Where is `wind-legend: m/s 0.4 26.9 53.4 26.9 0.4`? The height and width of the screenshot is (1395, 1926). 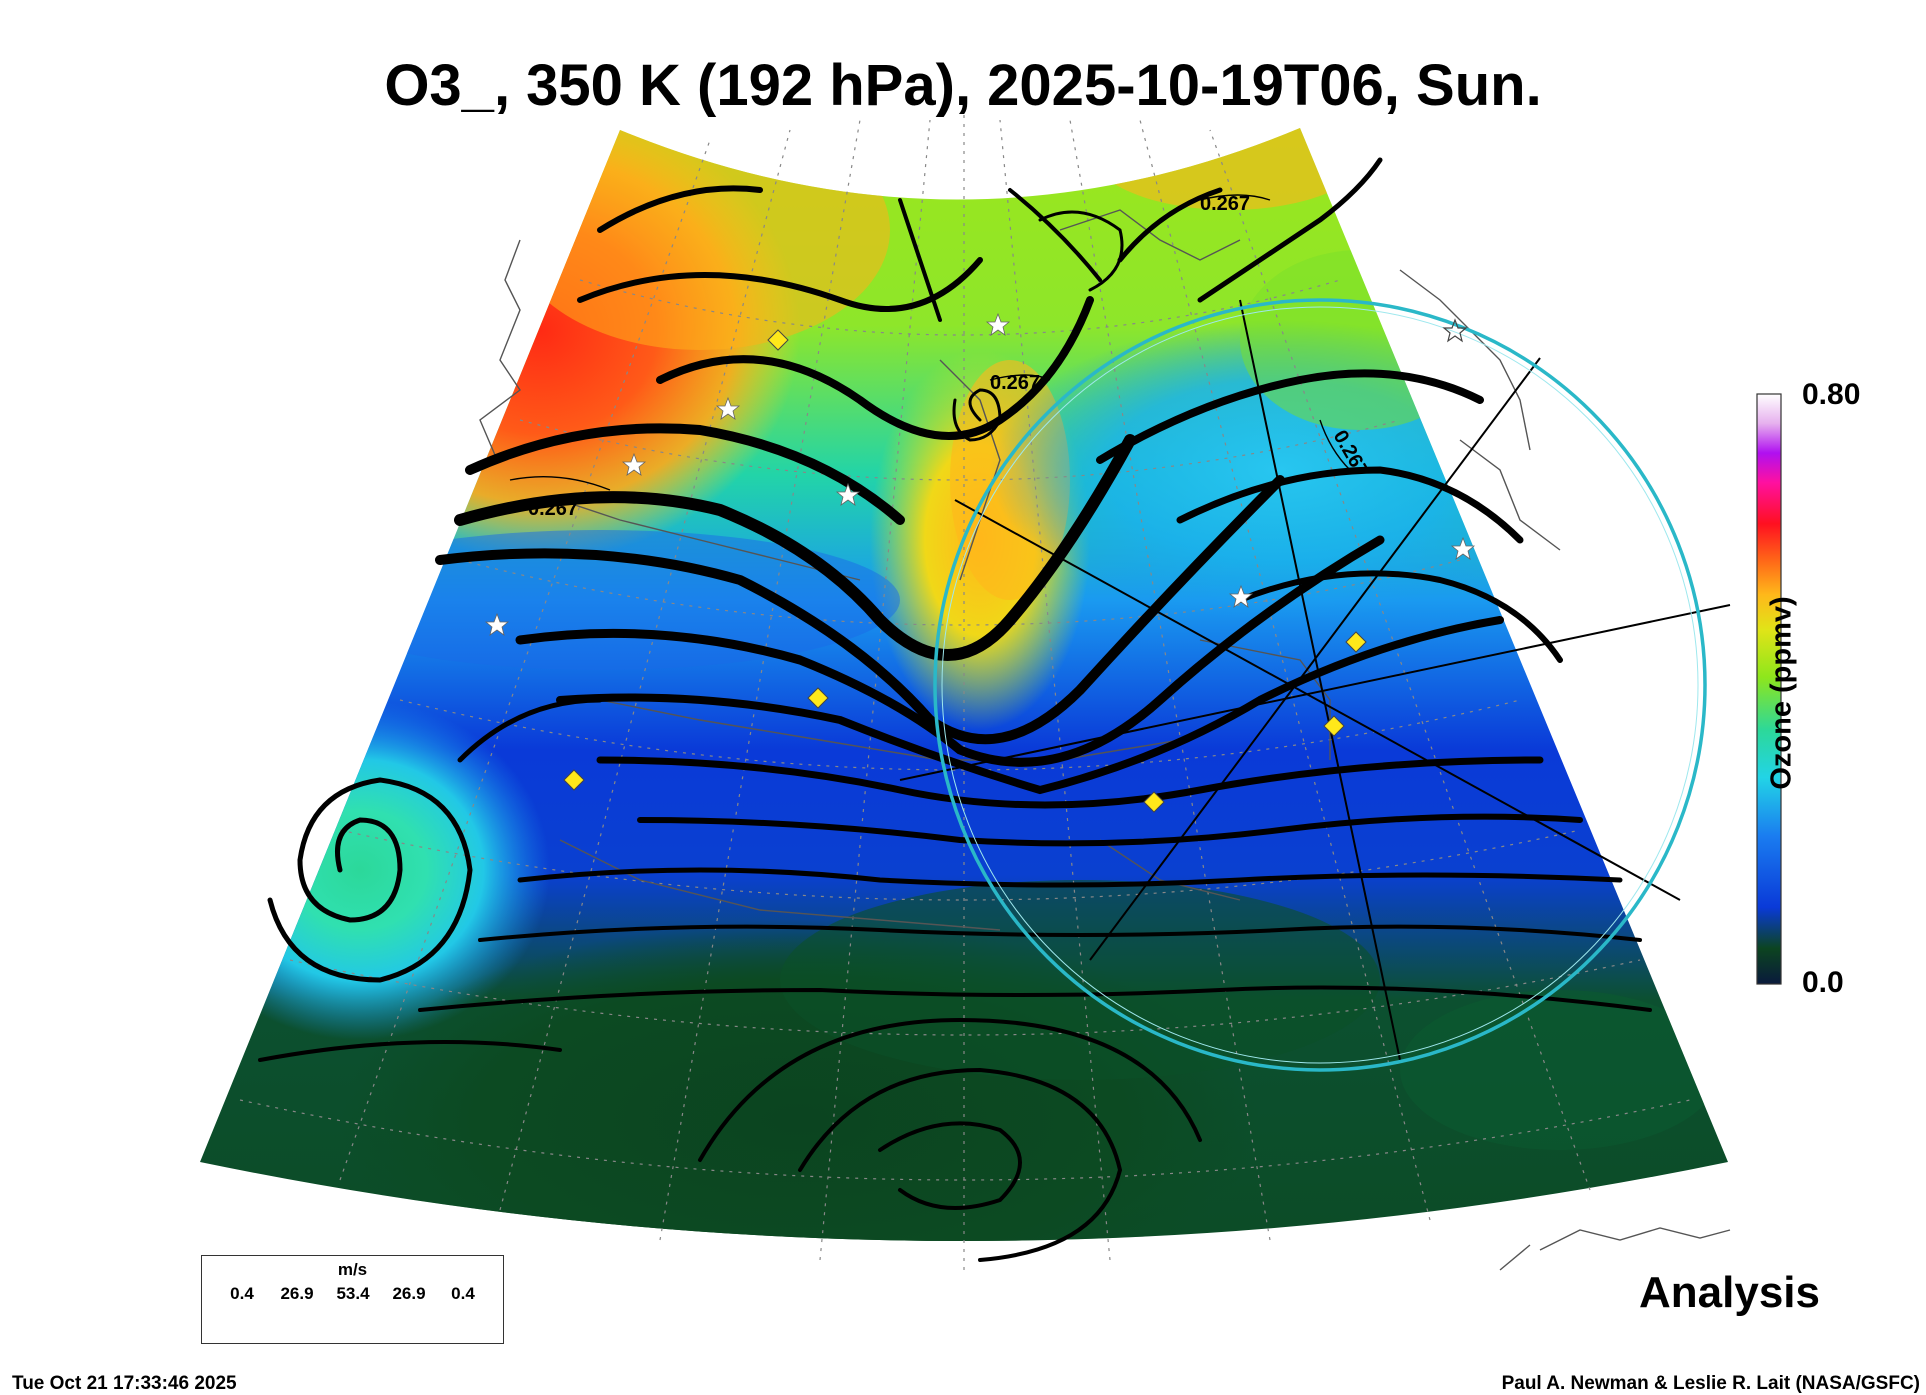 wind-legend: m/s 0.4 26.9 53.4 26.9 0.4 is located at coordinates (352, 1299).